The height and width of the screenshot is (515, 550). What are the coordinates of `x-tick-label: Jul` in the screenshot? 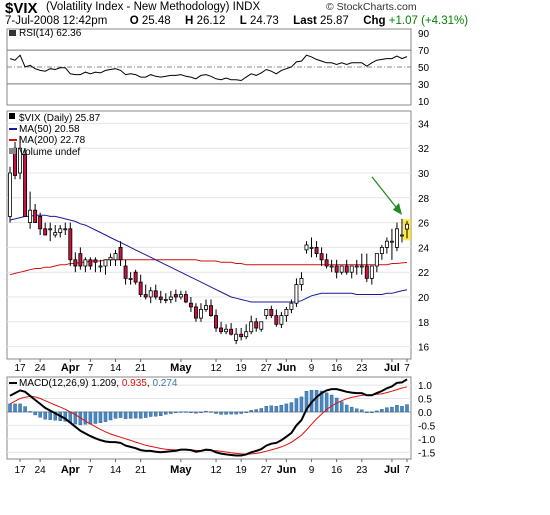 It's located at (392, 470).